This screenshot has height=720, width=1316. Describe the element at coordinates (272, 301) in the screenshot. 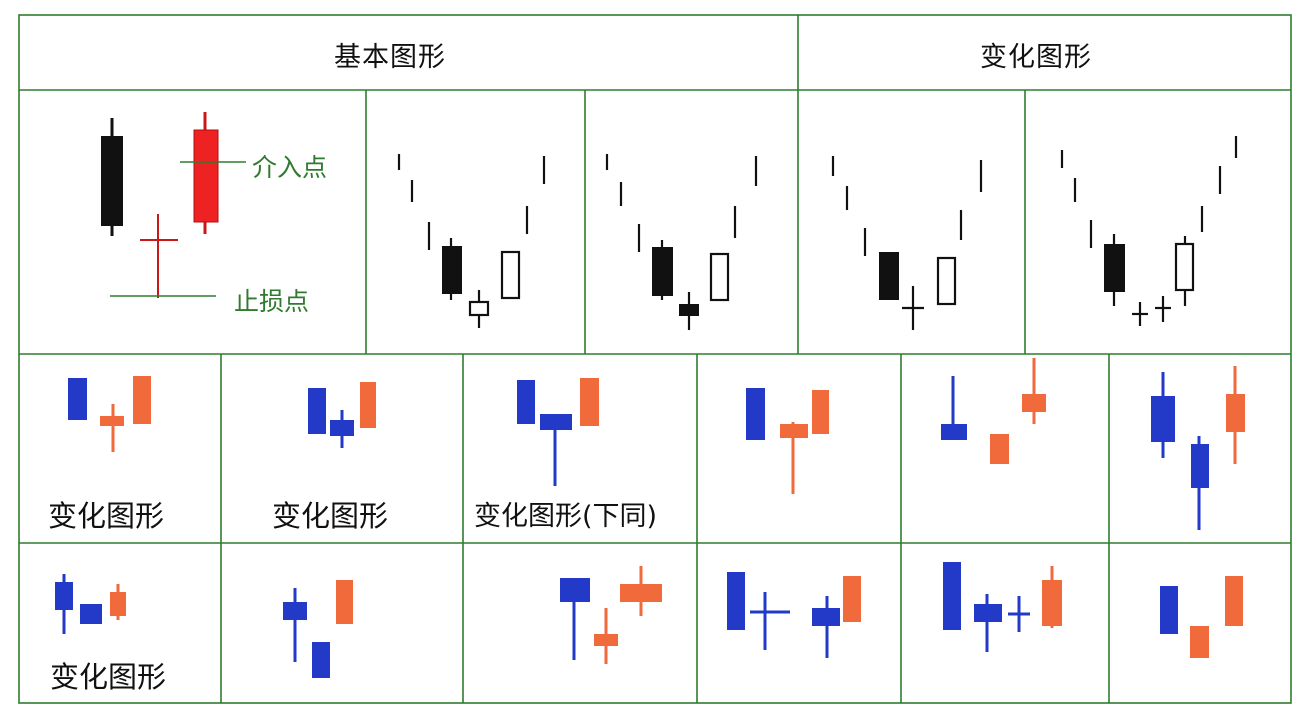

I see `stop-loss-label: 止损点` at that location.